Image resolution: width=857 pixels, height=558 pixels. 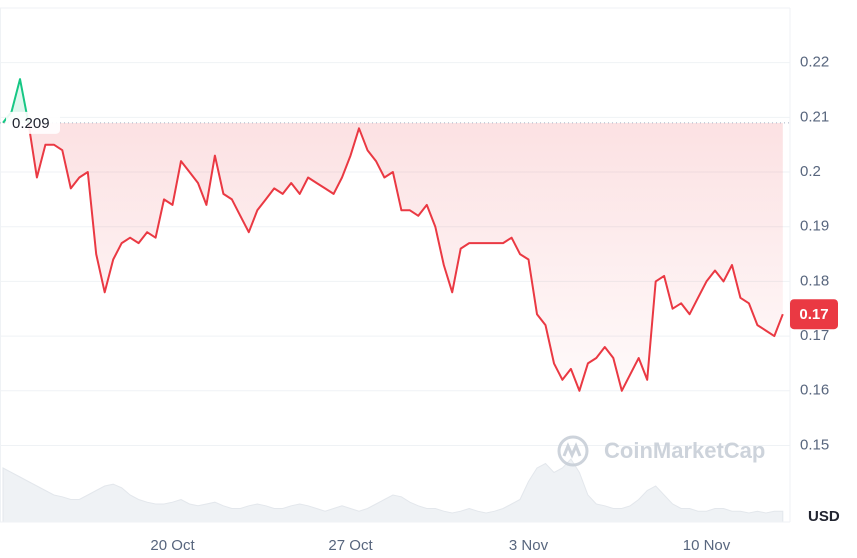 What do you see at coordinates (529, 545) in the screenshot?
I see `x-tick-label: 3 Nov` at bounding box center [529, 545].